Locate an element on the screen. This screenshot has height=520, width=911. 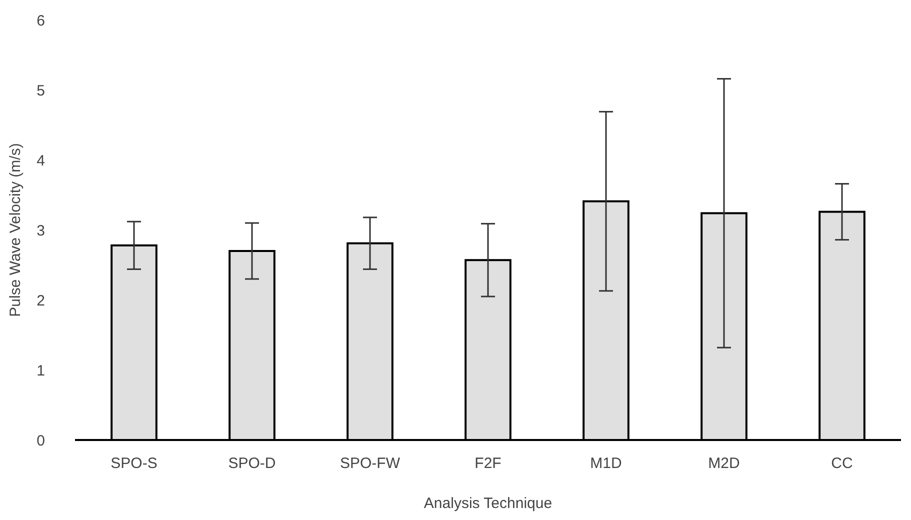
x-tick-label: SPO-FW is located at coordinates (370, 463).